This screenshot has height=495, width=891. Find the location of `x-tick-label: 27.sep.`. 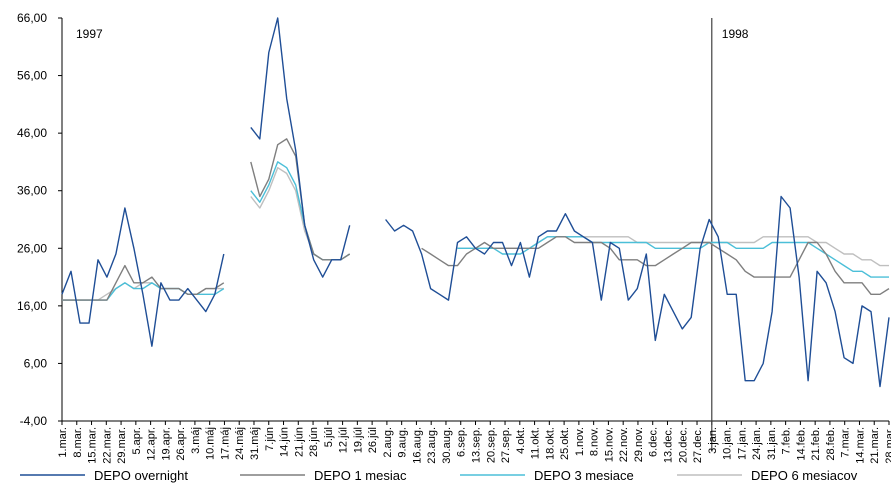

x-tick-label: 27.sep. is located at coordinates (506, 445).